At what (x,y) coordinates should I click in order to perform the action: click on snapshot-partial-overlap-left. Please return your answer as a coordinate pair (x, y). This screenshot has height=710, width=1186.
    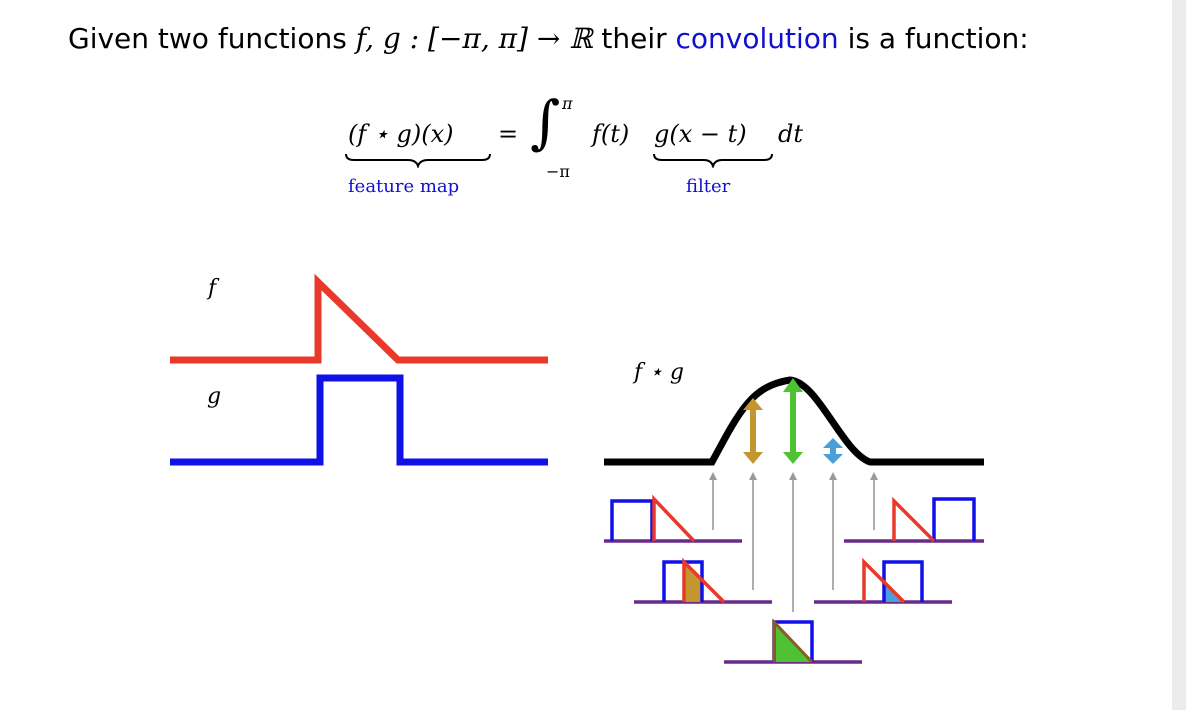
    Looking at the image, I should click on (703, 580).